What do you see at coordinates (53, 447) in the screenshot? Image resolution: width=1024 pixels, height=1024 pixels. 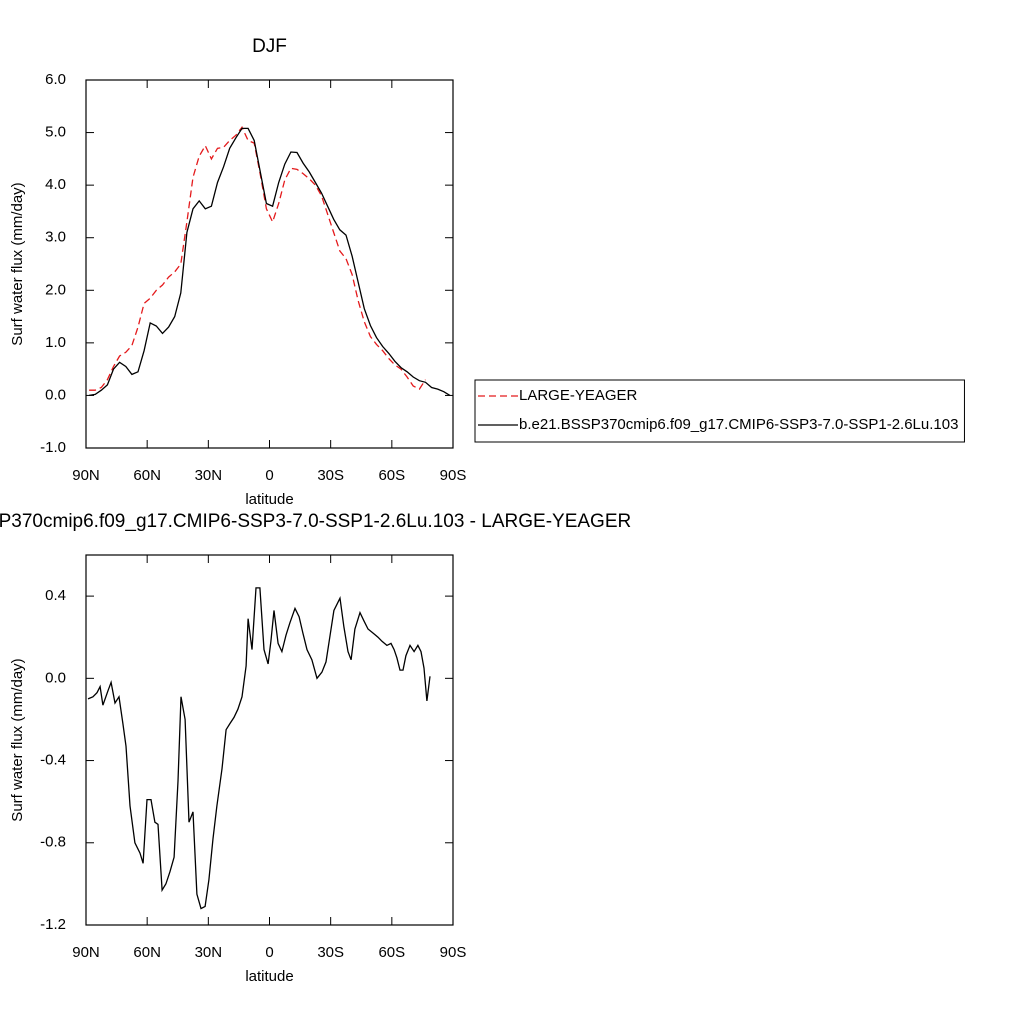 I see `y-tick-label: -1.0` at bounding box center [53, 447].